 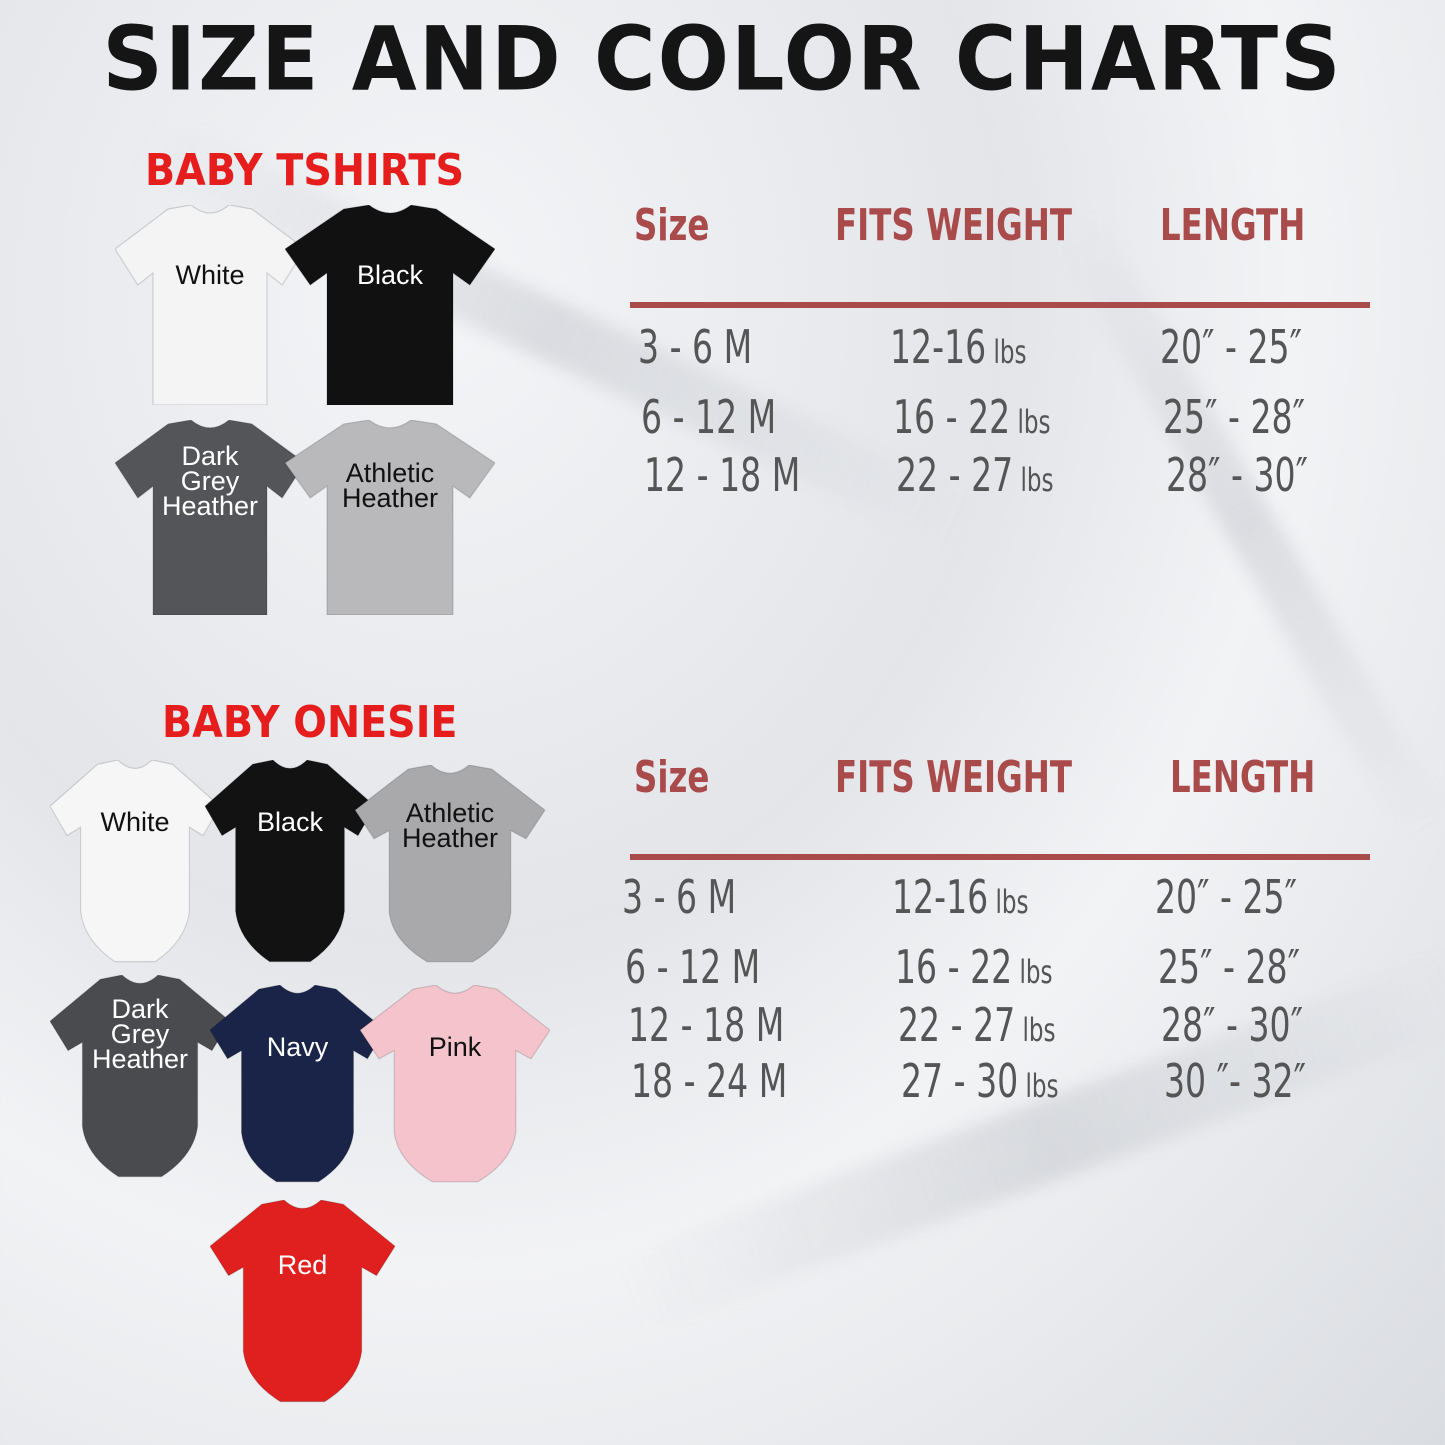 I want to click on onesie-heading: BABY ONESIE, so click(x=310, y=722).